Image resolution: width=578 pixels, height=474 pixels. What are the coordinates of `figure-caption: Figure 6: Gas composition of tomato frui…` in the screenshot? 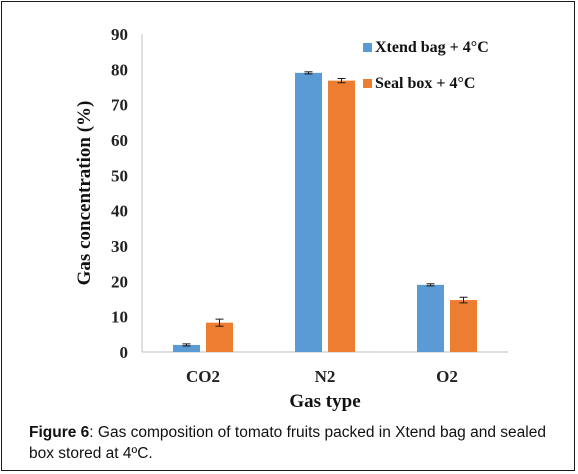 It's located at (295, 443).